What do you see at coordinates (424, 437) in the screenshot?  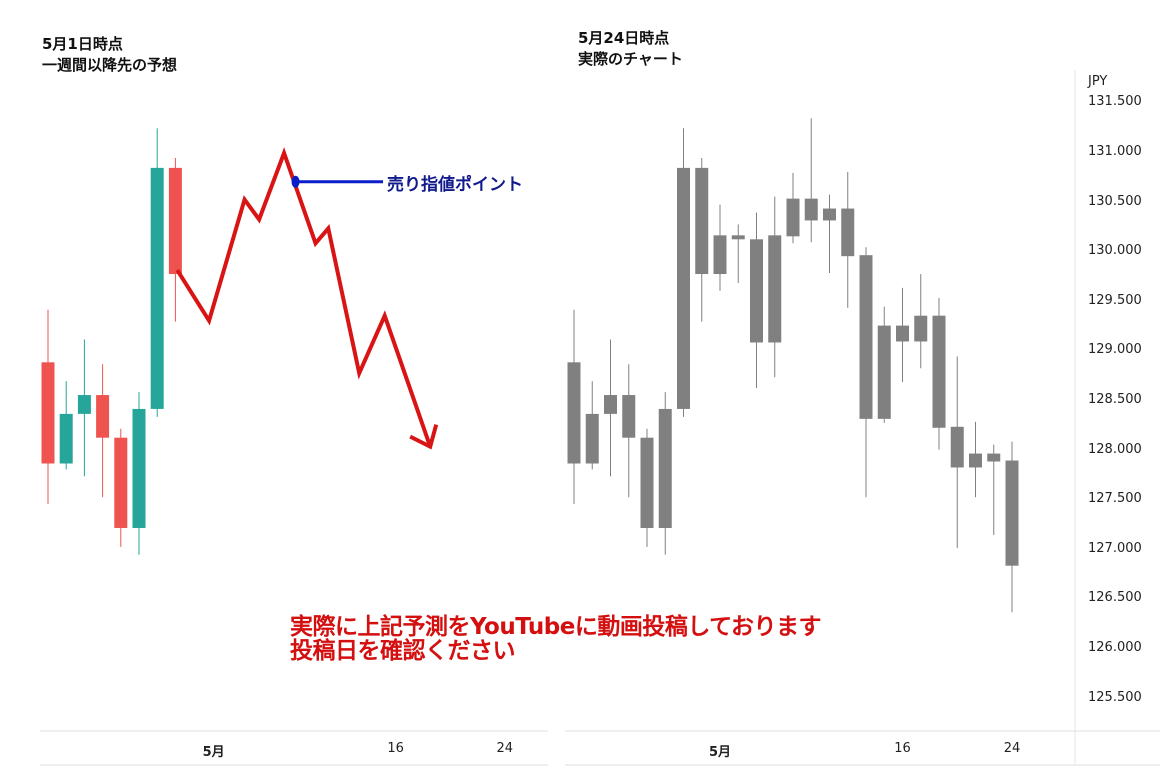 I see `prediction-arrowhead` at bounding box center [424, 437].